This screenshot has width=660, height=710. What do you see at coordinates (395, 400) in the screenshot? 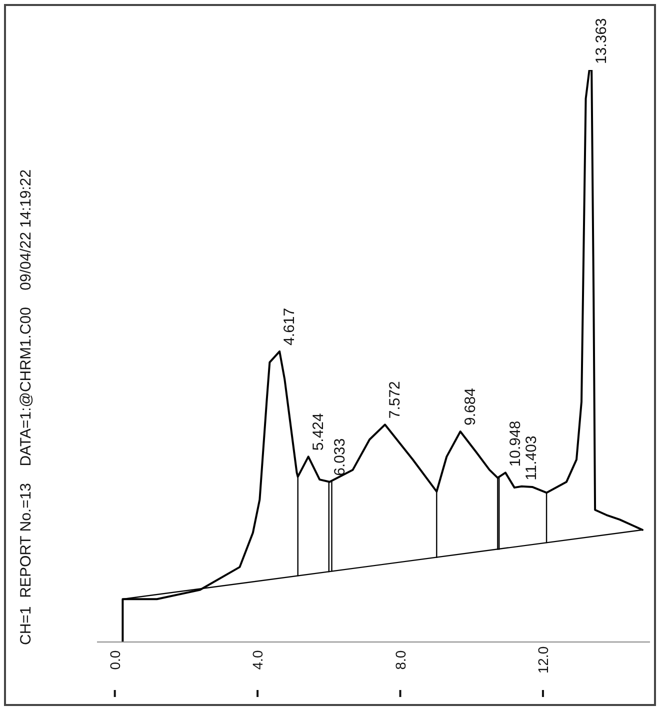
I see `annotation: 7.572` at bounding box center [395, 400].